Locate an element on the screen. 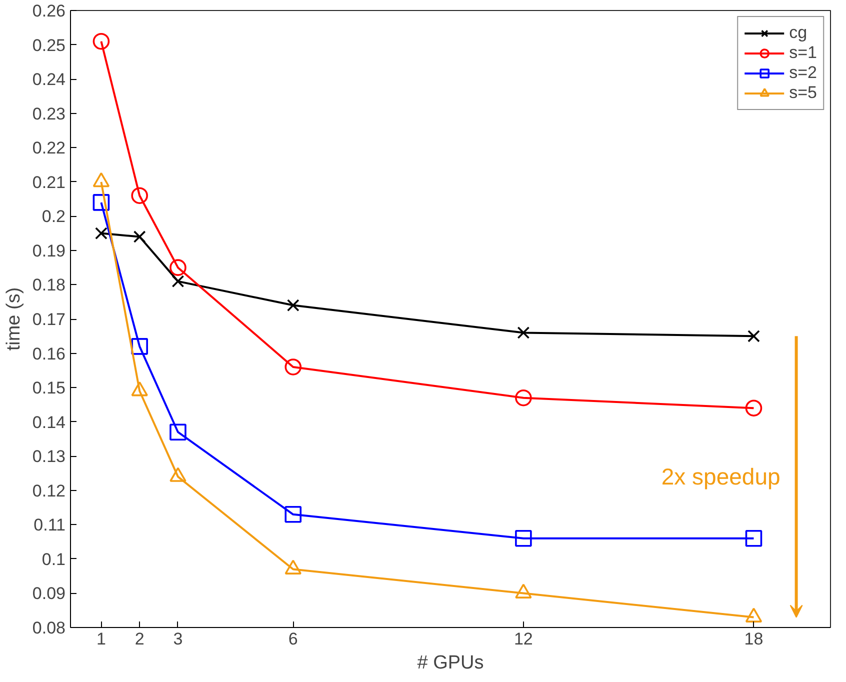 The width and height of the screenshot is (846, 682). x-axis-title: # GPUs is located at coordinates (450, 663).